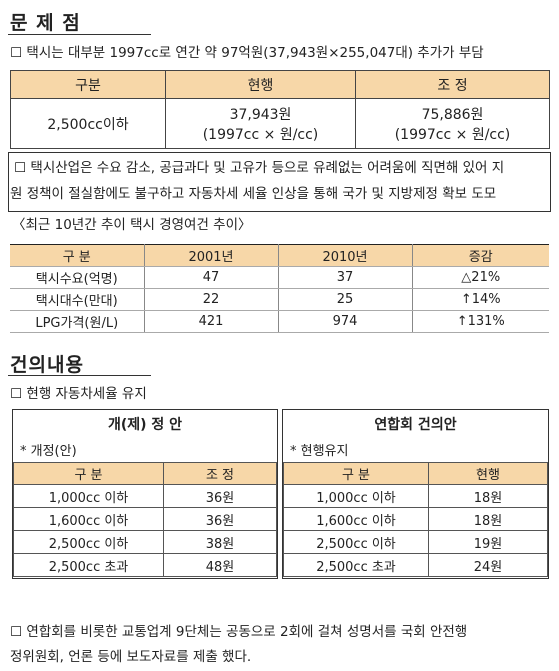 This screenshot has width=559, height=671. What do you see at coordinates (211, 321) in the screenshot?
I see `trend-cell: 421` at bounding box center [211, 321].